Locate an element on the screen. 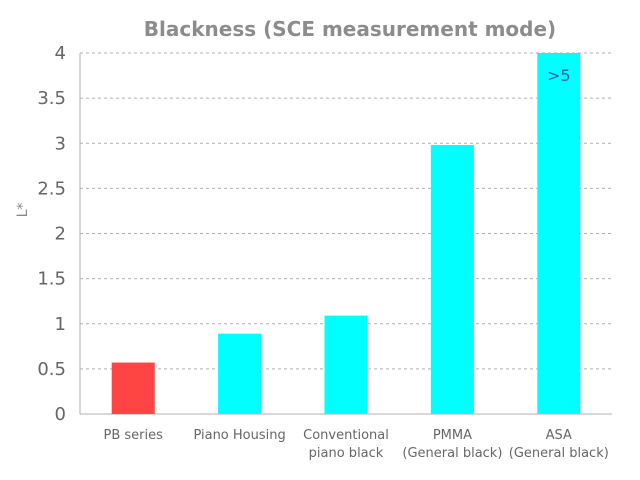 The height and width of the screenshot is (480, 640). data-label: >5 is located at coordinates (559, 75).